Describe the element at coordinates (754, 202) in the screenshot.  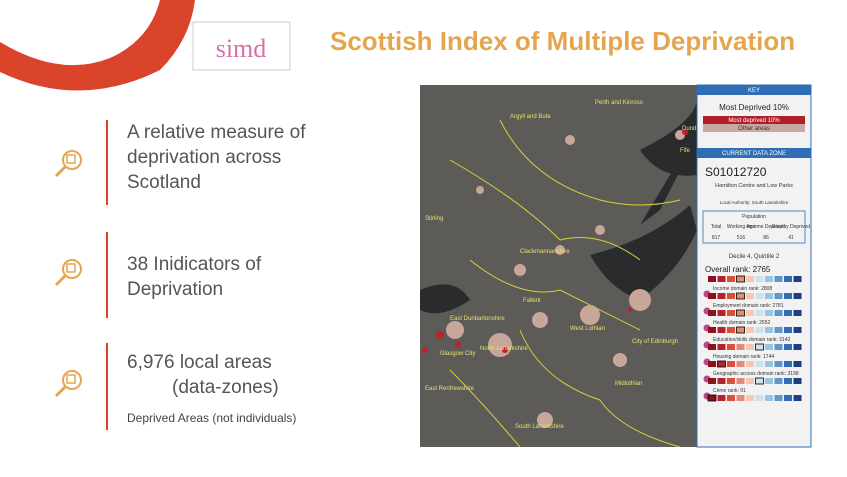
I see `zone-area: Local Authority: South Lanarkshire` at that location.